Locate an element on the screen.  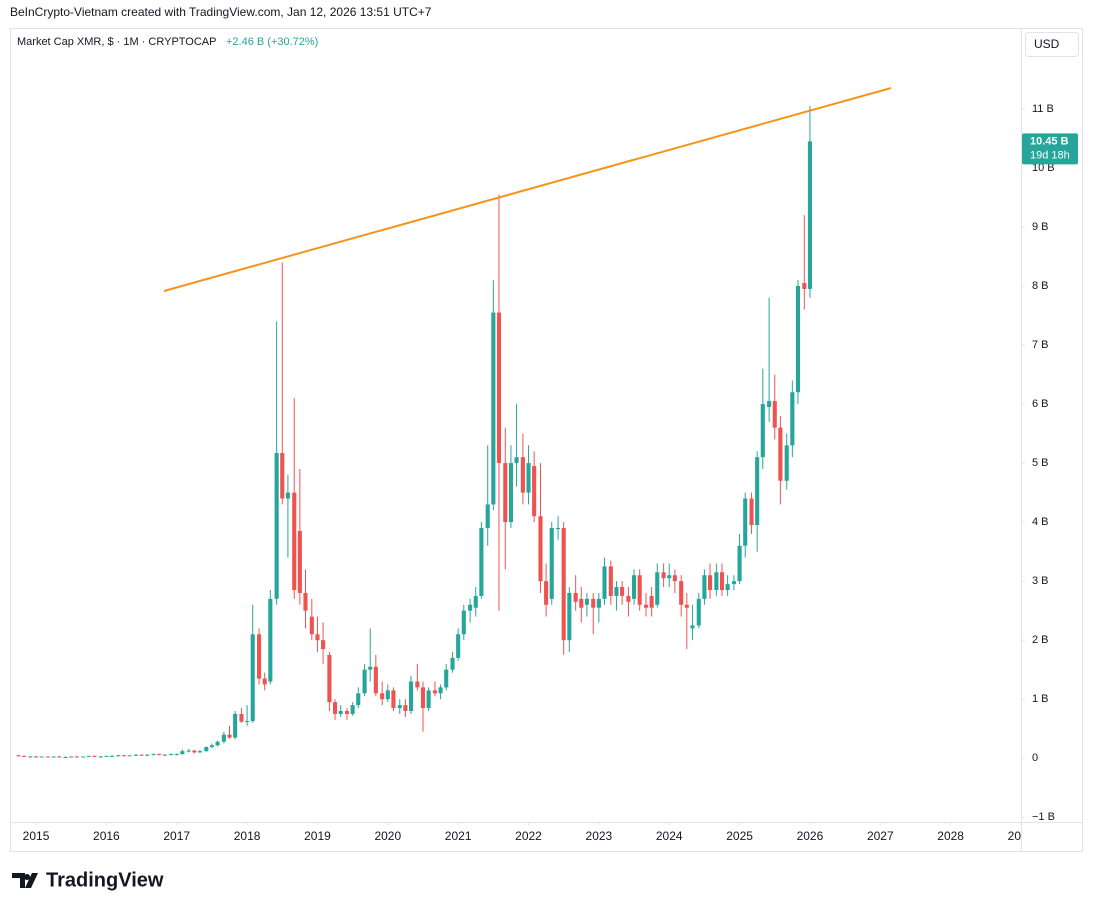
x-tick-label: 2022 is located at coordinates (528, 836).